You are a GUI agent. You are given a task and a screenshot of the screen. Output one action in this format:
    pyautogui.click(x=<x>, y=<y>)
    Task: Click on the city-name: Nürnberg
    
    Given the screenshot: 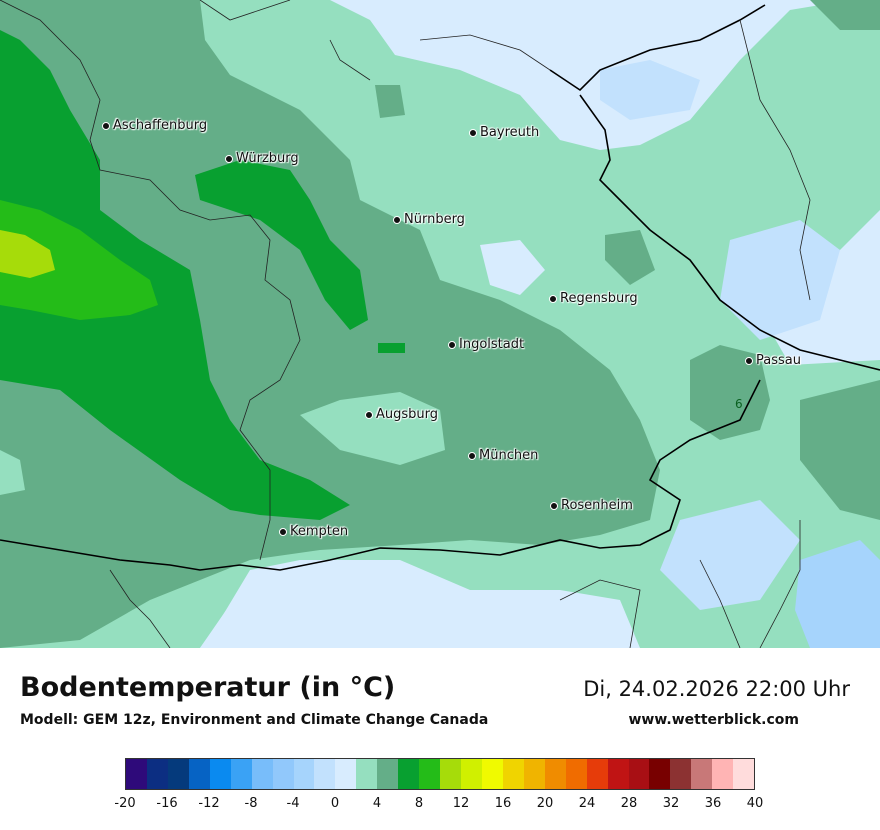 What is the action you would take?
    pyautogui.click(x=434, y=219)
    